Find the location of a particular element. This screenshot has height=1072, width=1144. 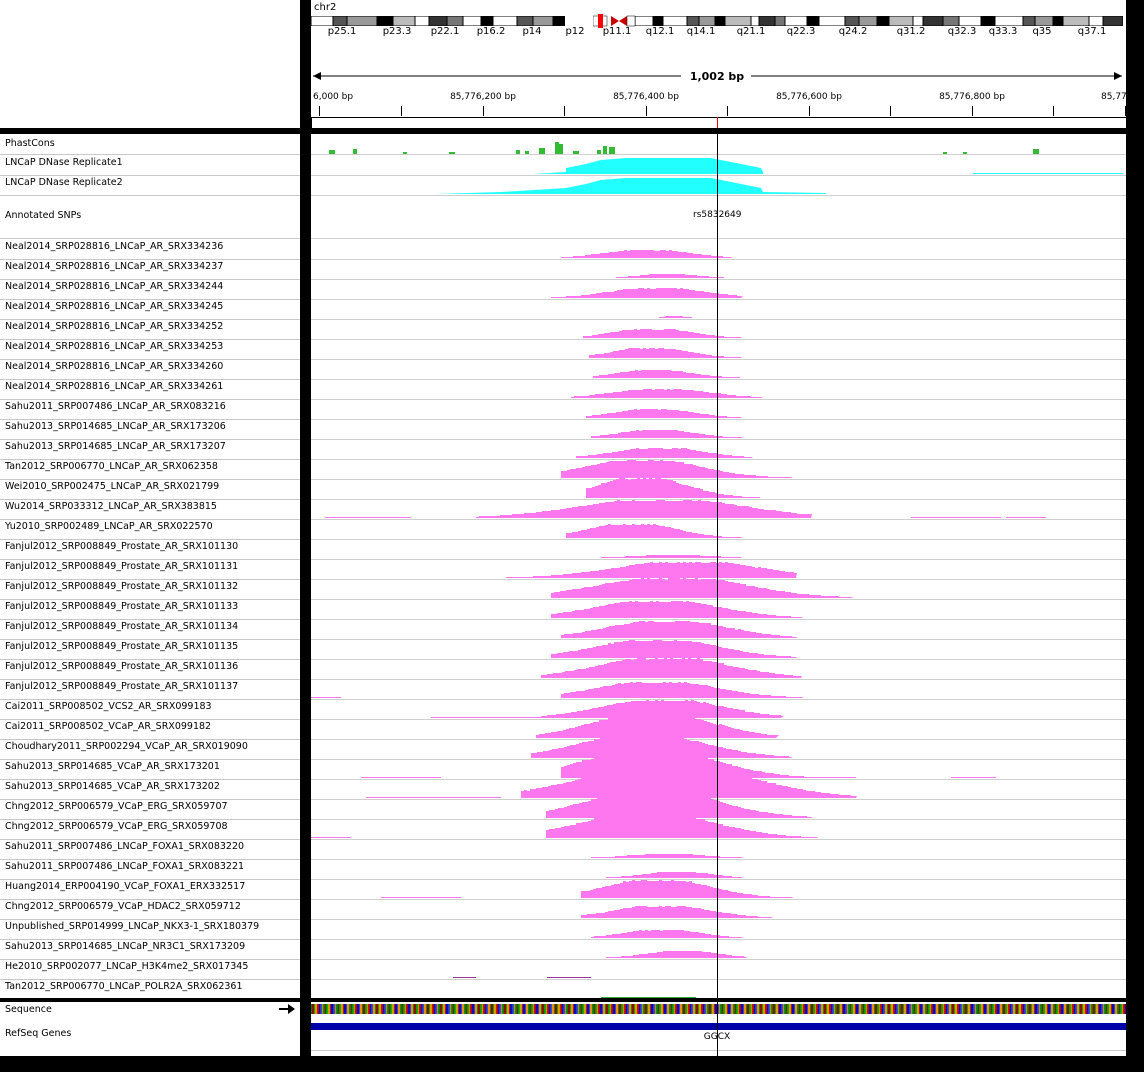

track-label: Sahu2013_SRP014685_VCaP_AR_SRX173202 is located at coordinates (112, 786).